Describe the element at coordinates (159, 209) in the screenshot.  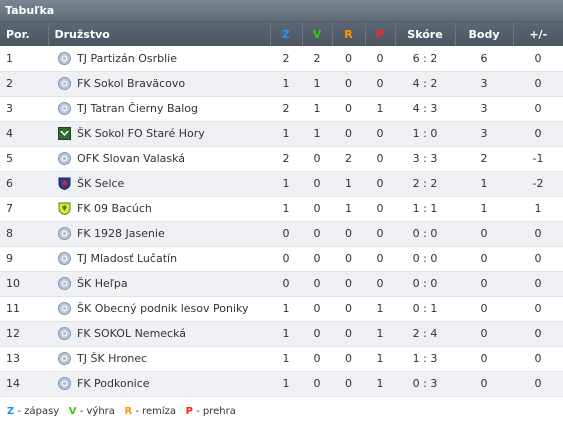
I see `team-cell: FK 09 Bacúch` at that location.